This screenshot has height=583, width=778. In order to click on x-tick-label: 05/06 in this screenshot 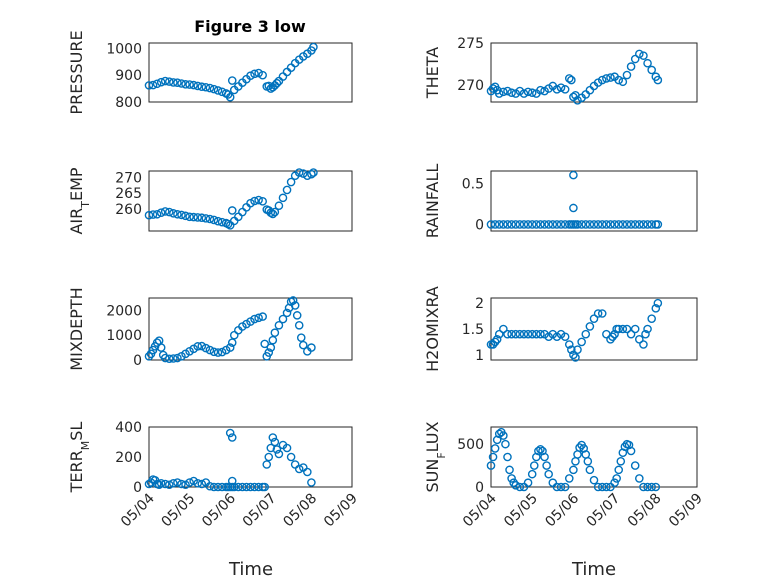, I will do `click(562, 510)`.